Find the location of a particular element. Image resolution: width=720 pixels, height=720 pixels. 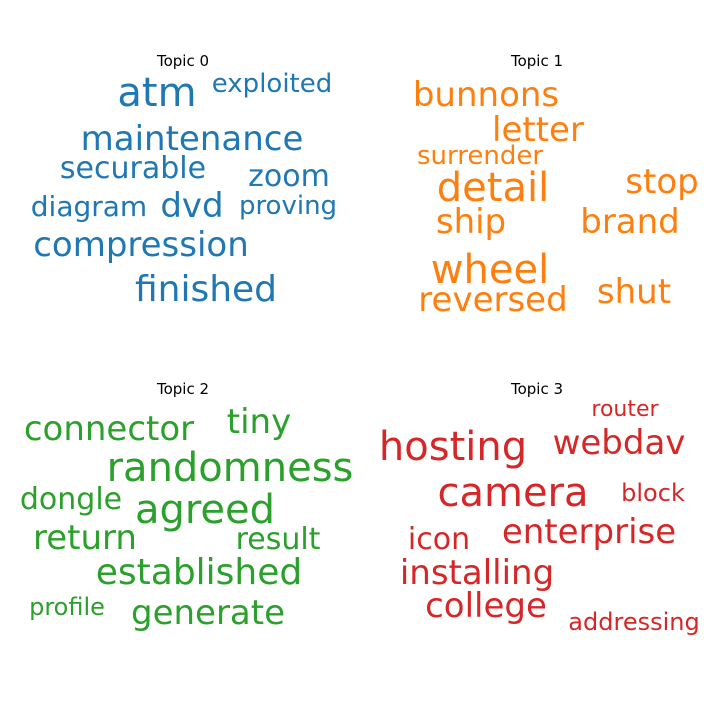

topic-3-word: block is located at coordinates (653, 493).